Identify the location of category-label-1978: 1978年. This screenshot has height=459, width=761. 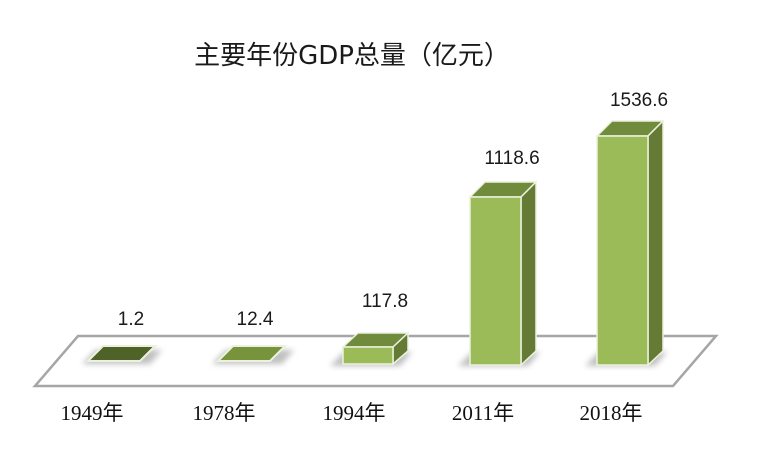
(224, 413).